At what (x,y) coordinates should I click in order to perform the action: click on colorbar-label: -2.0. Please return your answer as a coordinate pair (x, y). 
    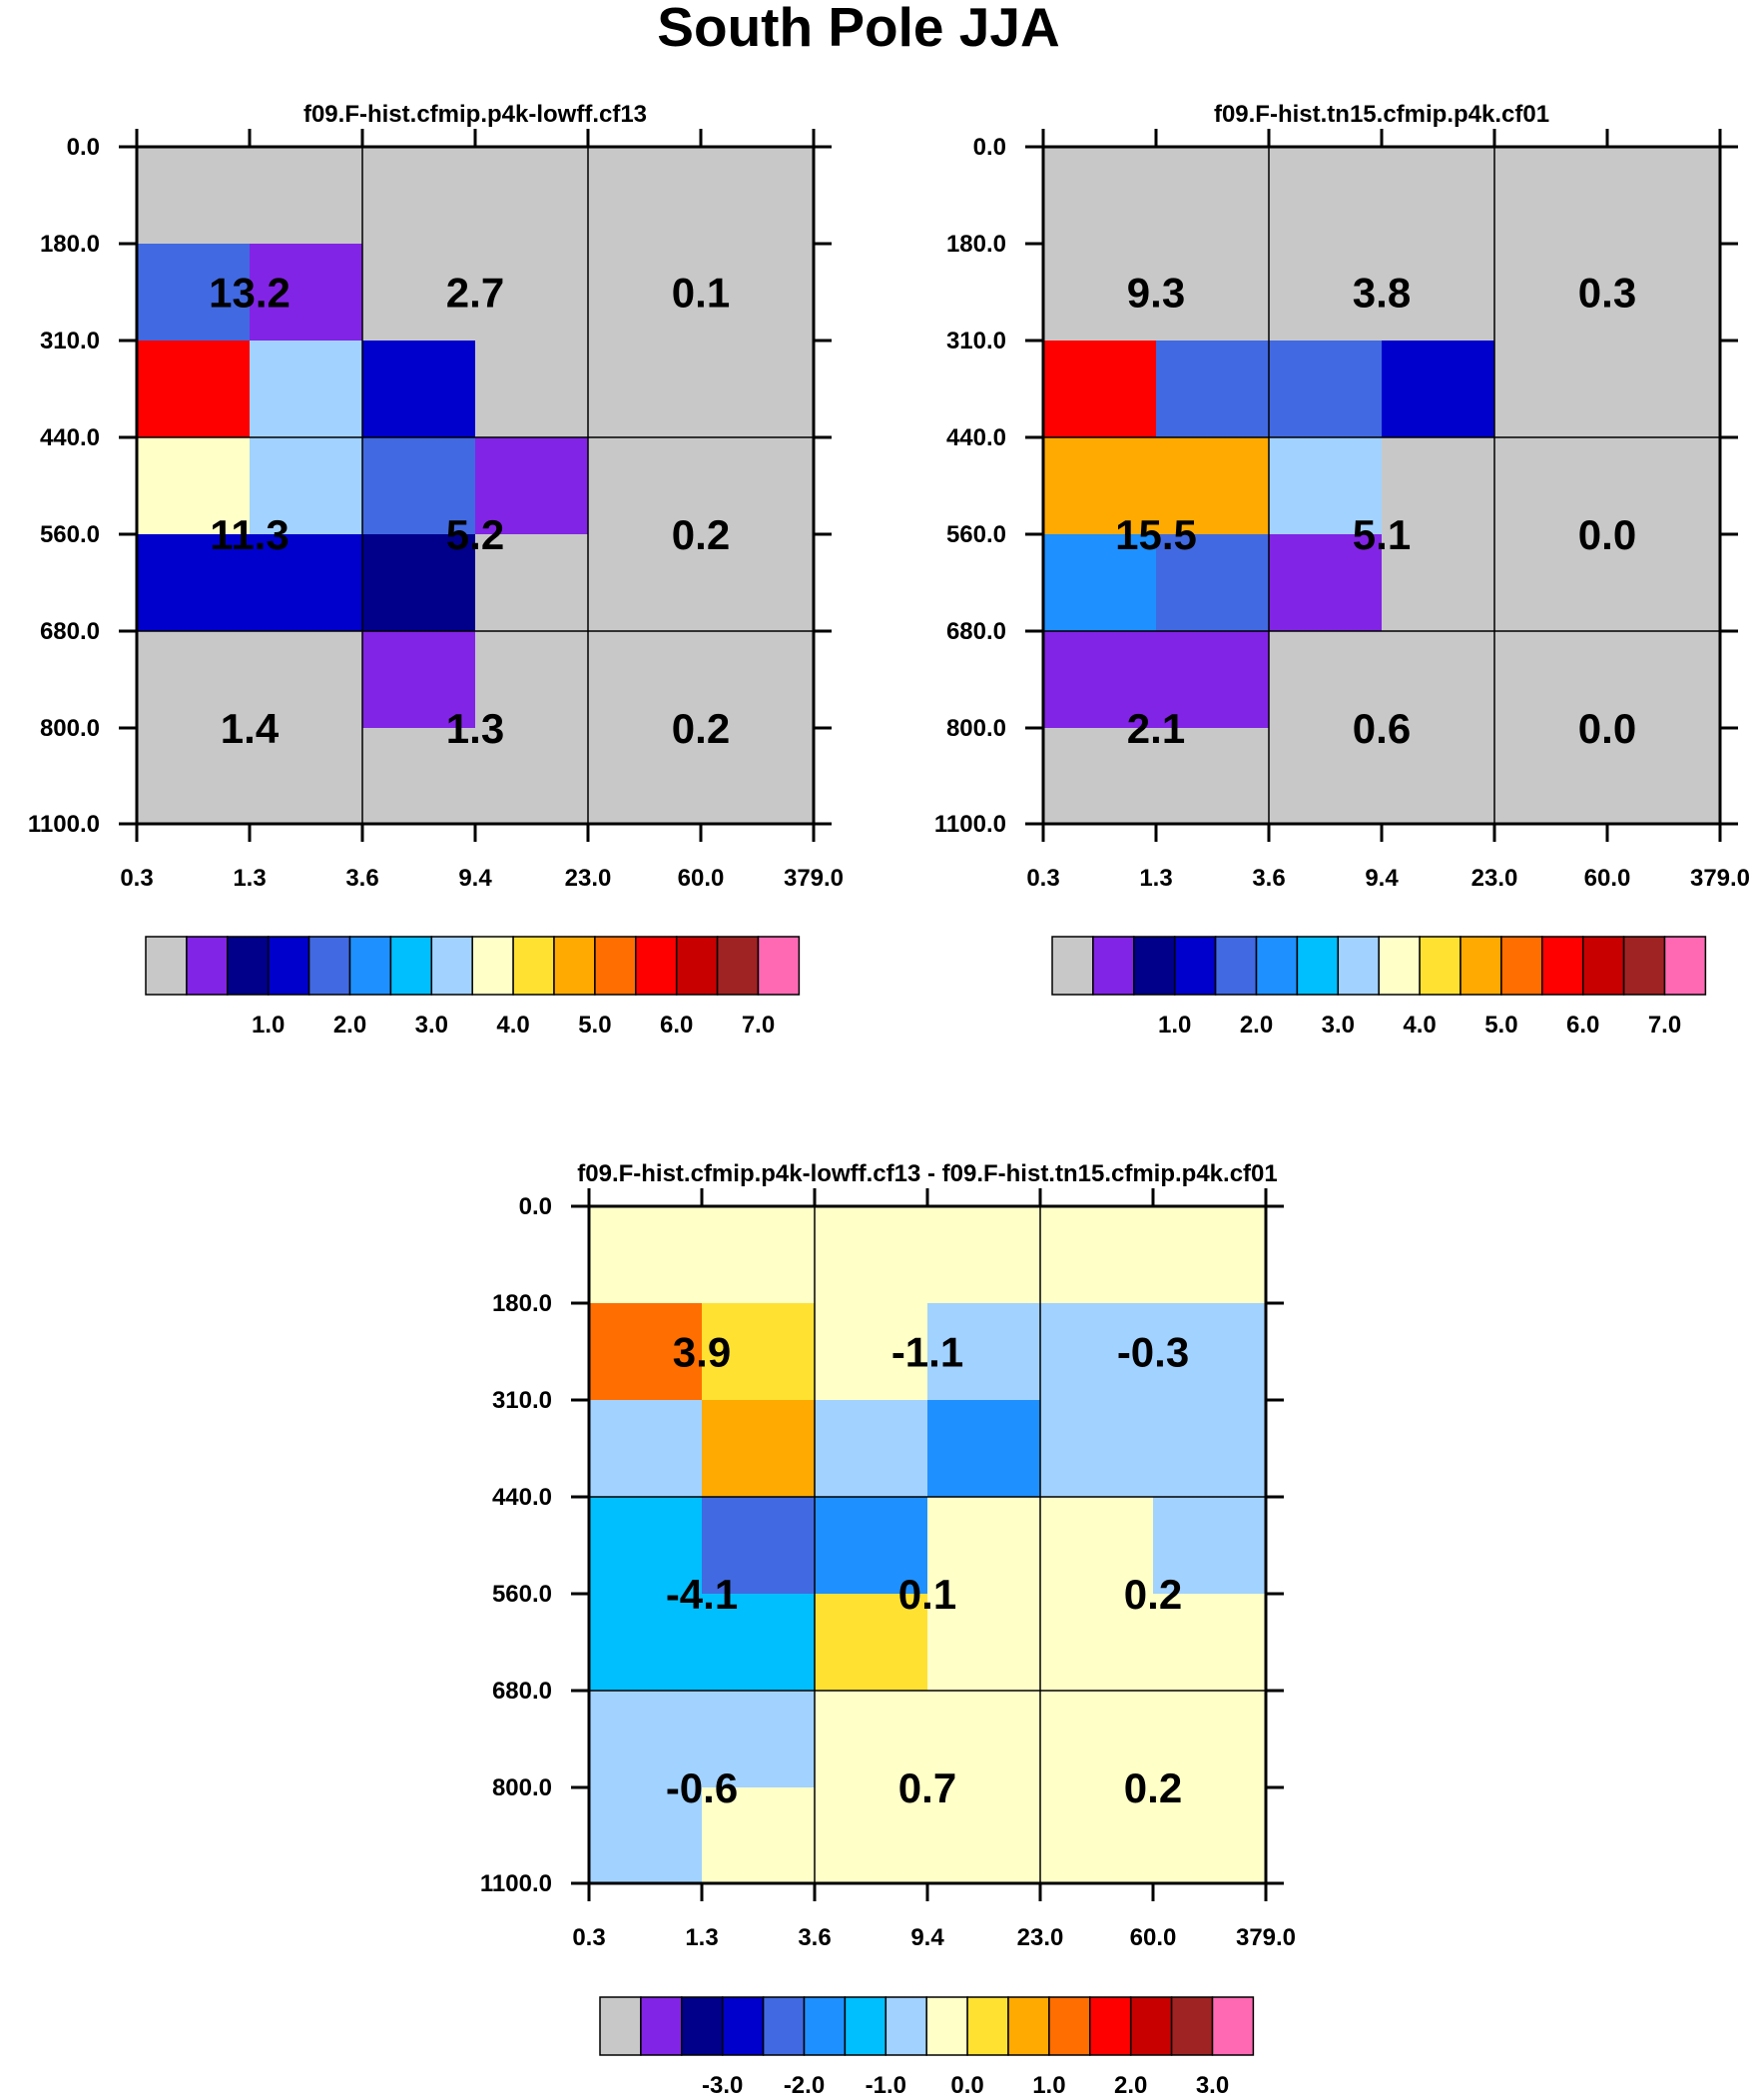
    Looking at the image, I should click on (804, 2085).